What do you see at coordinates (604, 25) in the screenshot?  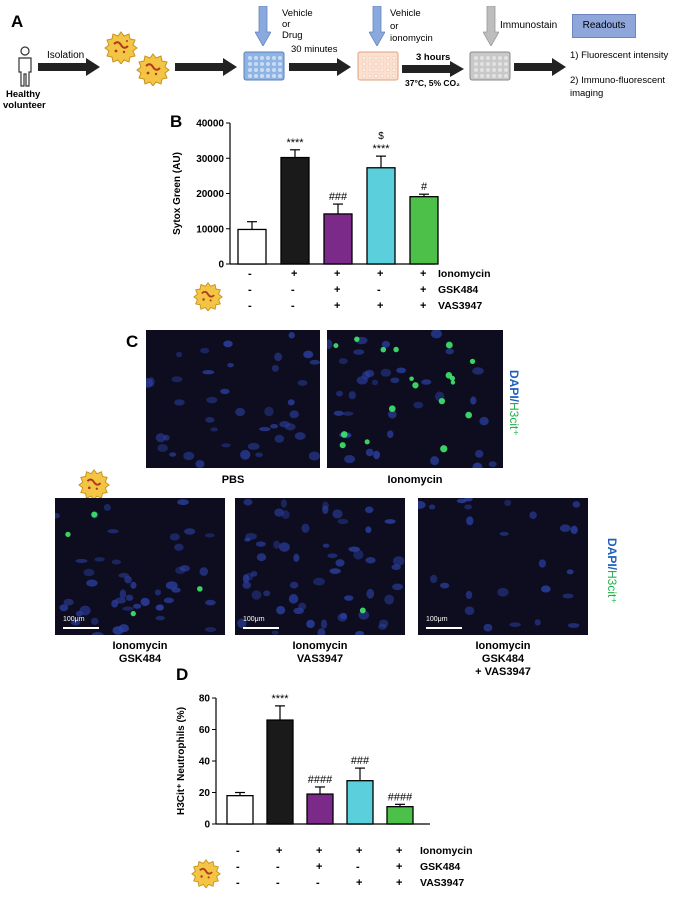 I see `readouts-title: Readouts` at bounding box center [604, 25].